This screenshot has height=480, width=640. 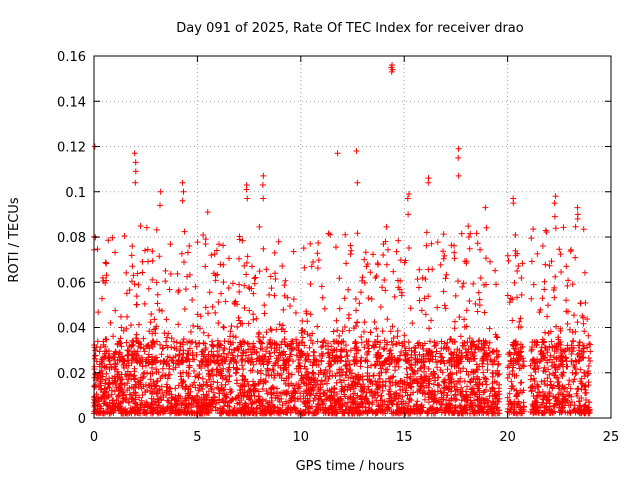 What do you see at coordinates (404, 437) in the screenshot?
I see `x-tick-label: 15` at bounding box center [404, 437].